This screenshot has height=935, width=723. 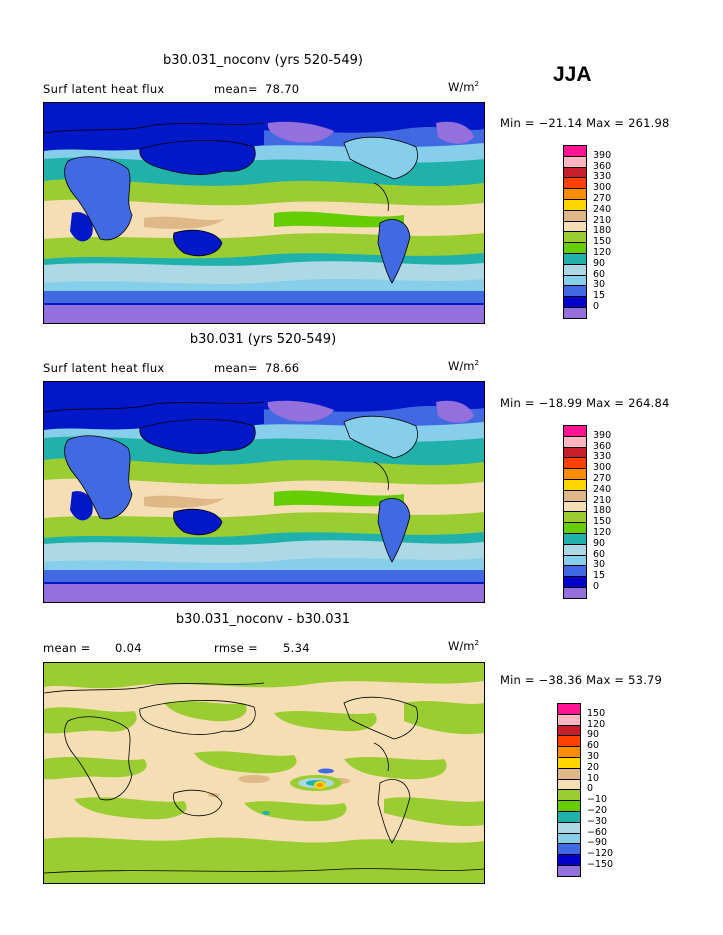 I want to click on panel-1-minmax: Min = −21.14 Max = 261.98, so click(x=585, y=123).